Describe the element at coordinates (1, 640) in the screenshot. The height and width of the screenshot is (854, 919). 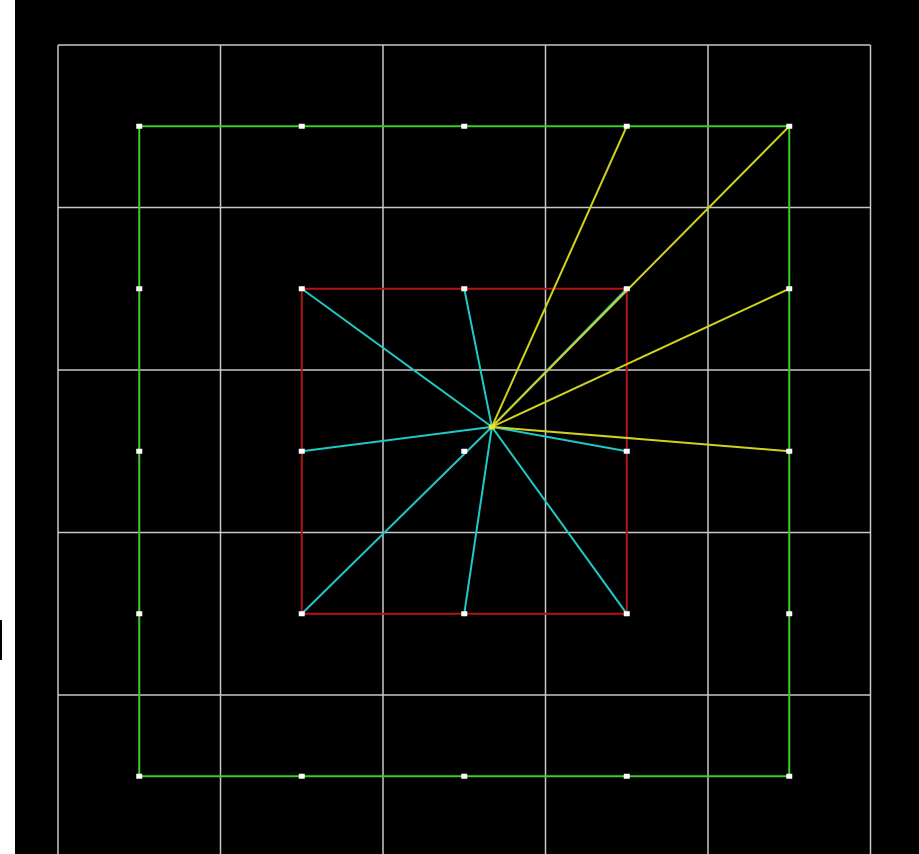
I see `edge-handle` at that location.